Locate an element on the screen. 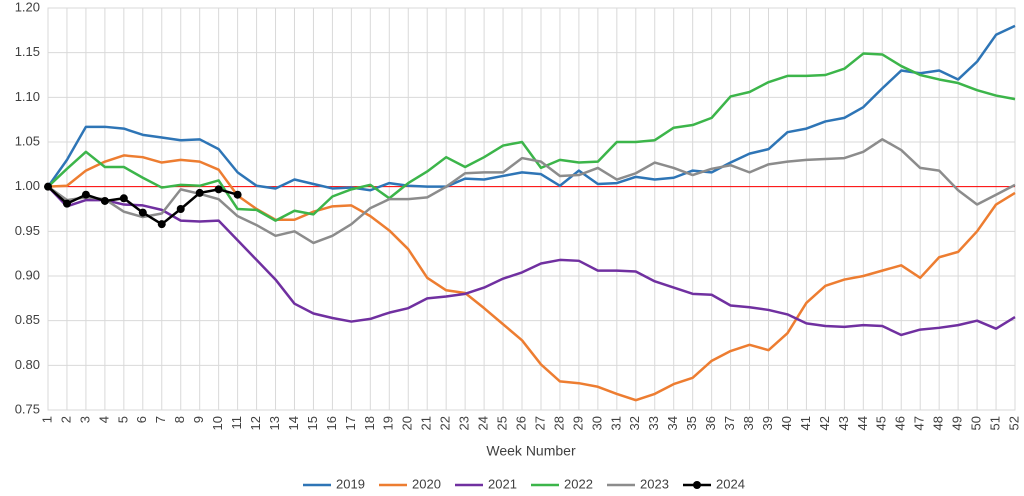 This screenshot has width=1024, height=496. x-tick-label: 23 is located at coordinates (464, 423).